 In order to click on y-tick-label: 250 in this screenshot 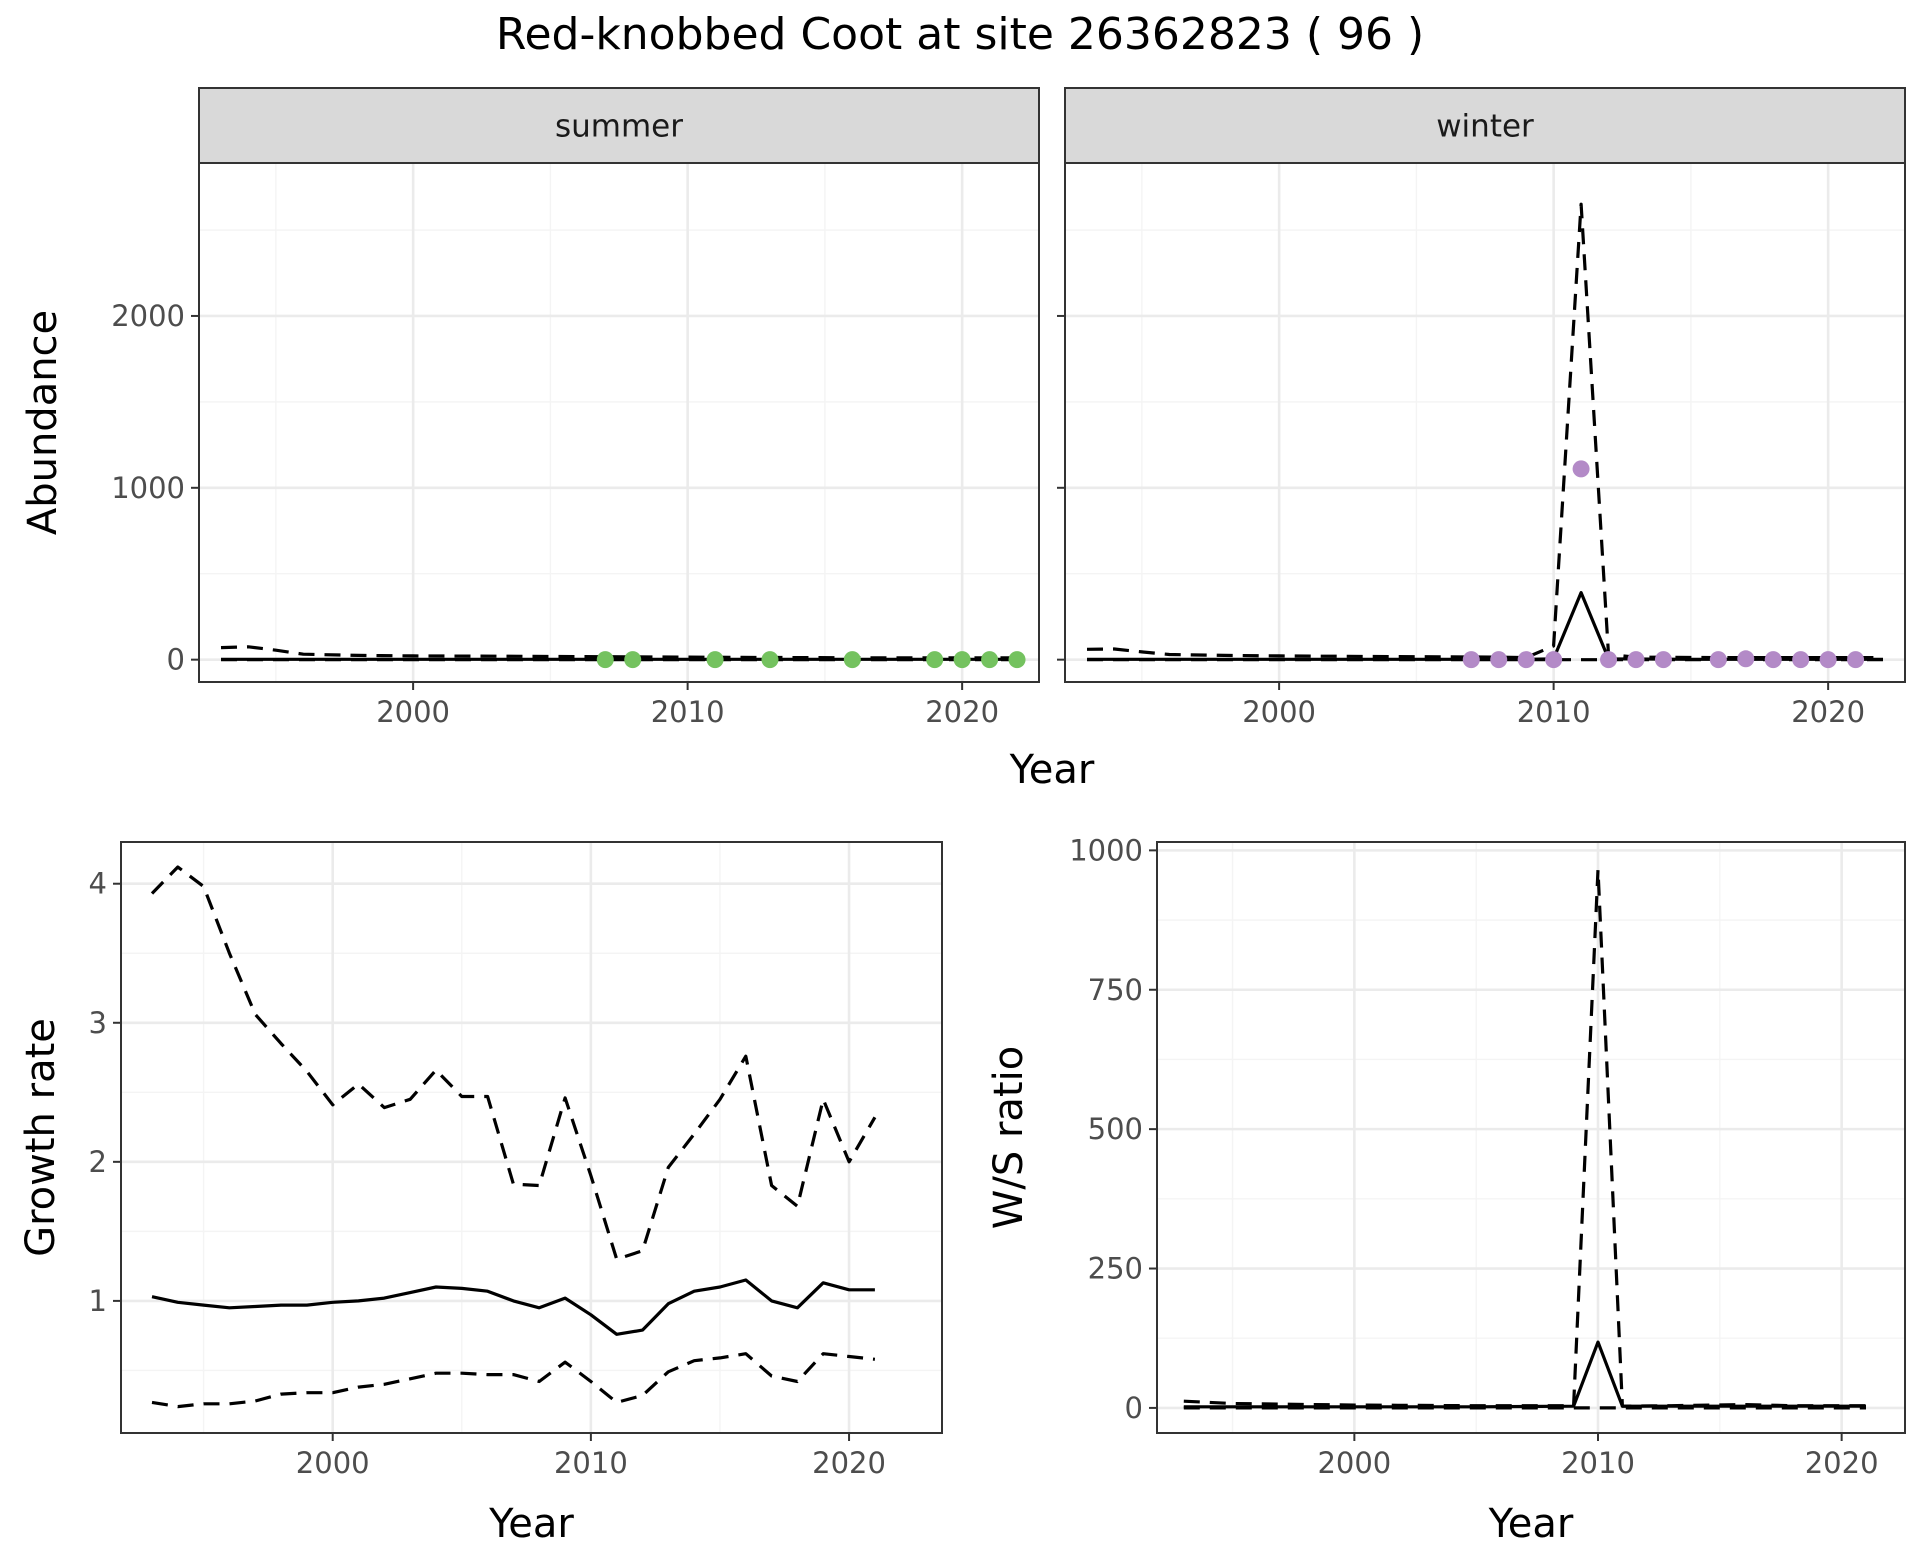, I will do `click(1115, 1269)`.